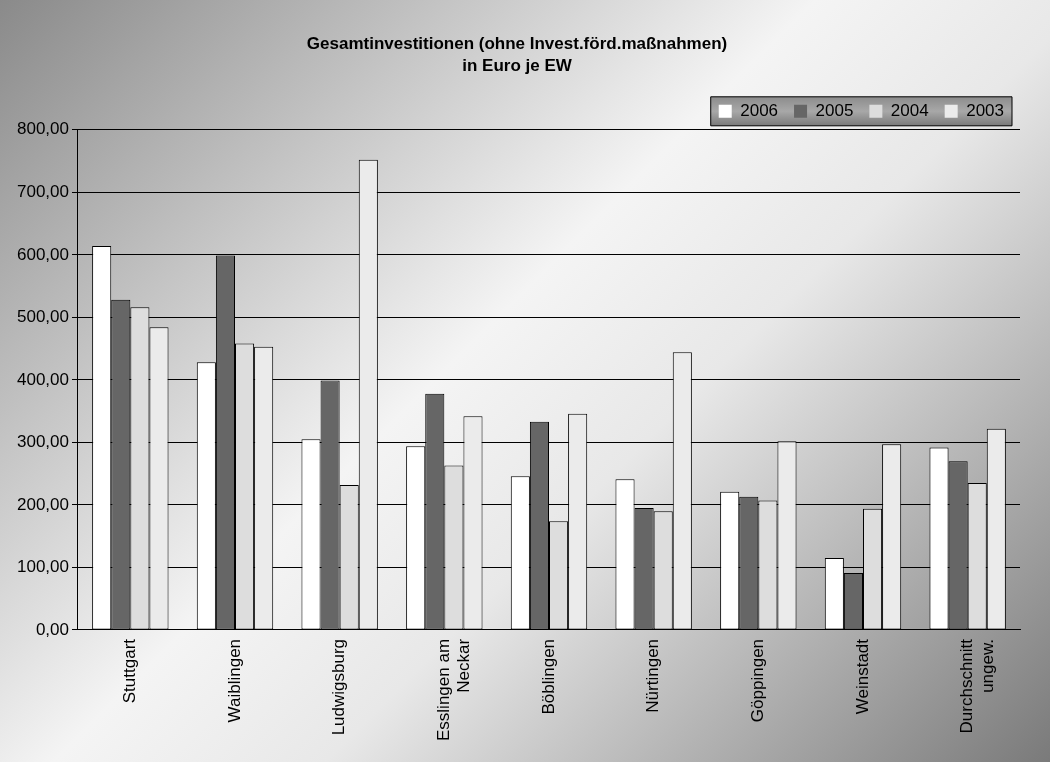 The height and width of the screenshot is (762, 1050). What do you see at coordinates (977, 686) in the screenshot?
I see `x-tick-label: Durchschnitt ungew.` at bounding box center [977, 686].